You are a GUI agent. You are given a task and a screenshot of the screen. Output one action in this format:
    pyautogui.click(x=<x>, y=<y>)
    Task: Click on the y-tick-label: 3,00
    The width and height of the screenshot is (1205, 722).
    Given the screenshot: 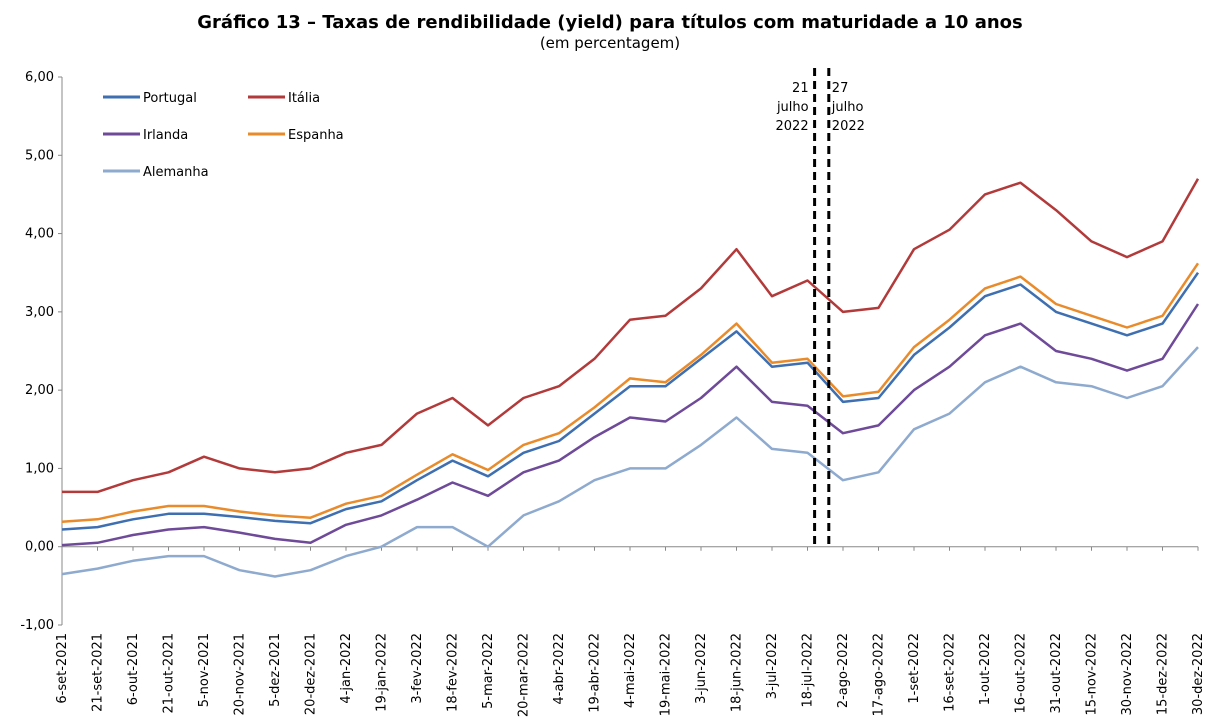 What is the action you would take?
    pyautogui.click(x=39, y=312)
    